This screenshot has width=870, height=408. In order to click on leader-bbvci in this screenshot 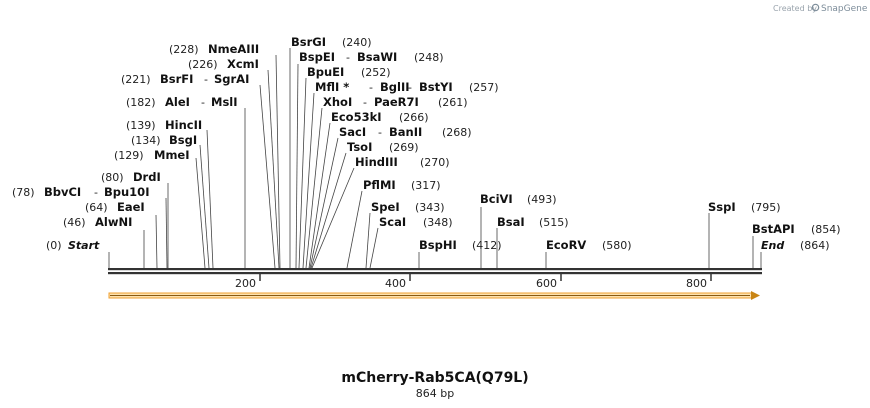, I will do `click(166, 233)`.